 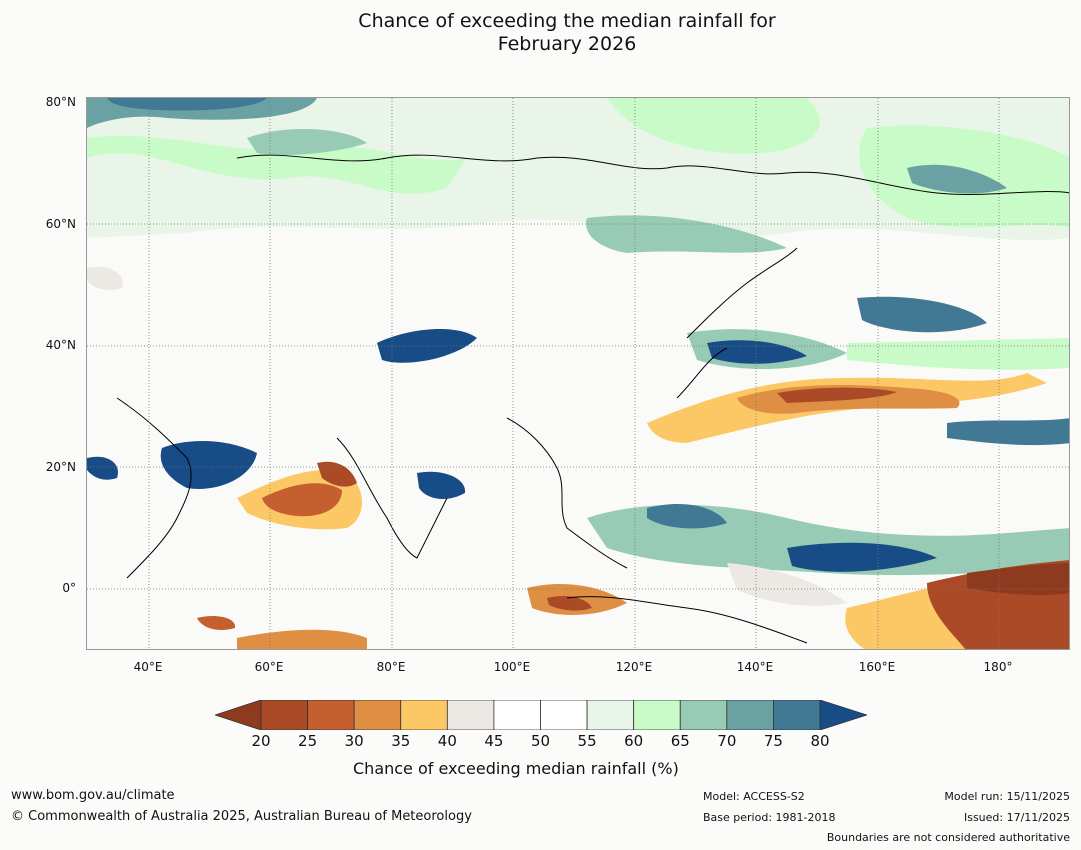 What do you see at coordinates (60, 467) in the screenshot?
I see `lat-label-20n: 20°N` at bounding box center [60, 467].